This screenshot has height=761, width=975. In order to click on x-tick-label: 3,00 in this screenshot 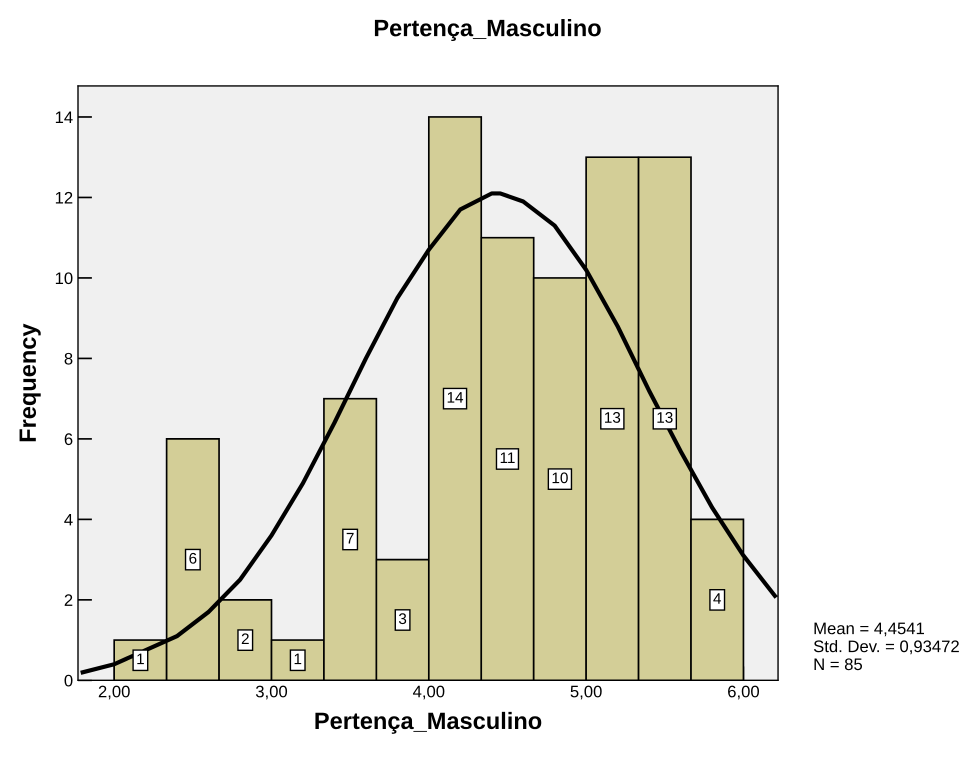, I will do `click(272, 693)`.